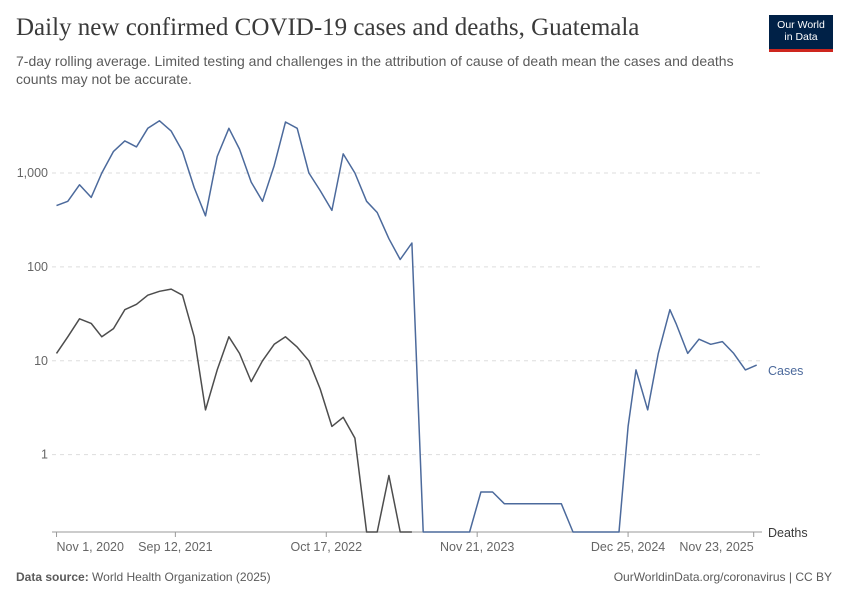  What do you see at coordinates (181, 577) in the screenshot?
I see `data-source-text: World Health Organization (2025)` at bounding box center [181, 577].